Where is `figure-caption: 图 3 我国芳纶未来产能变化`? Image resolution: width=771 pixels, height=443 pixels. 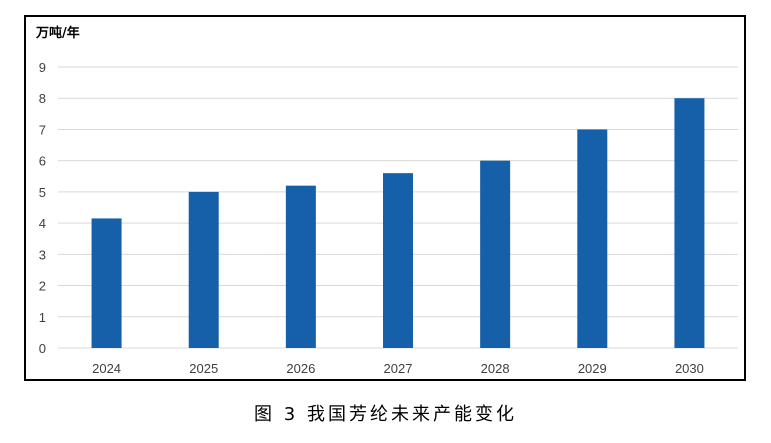 figure-caption: 图 3 我国芳纶未来产能变化 is located at coordinates (385, 414).